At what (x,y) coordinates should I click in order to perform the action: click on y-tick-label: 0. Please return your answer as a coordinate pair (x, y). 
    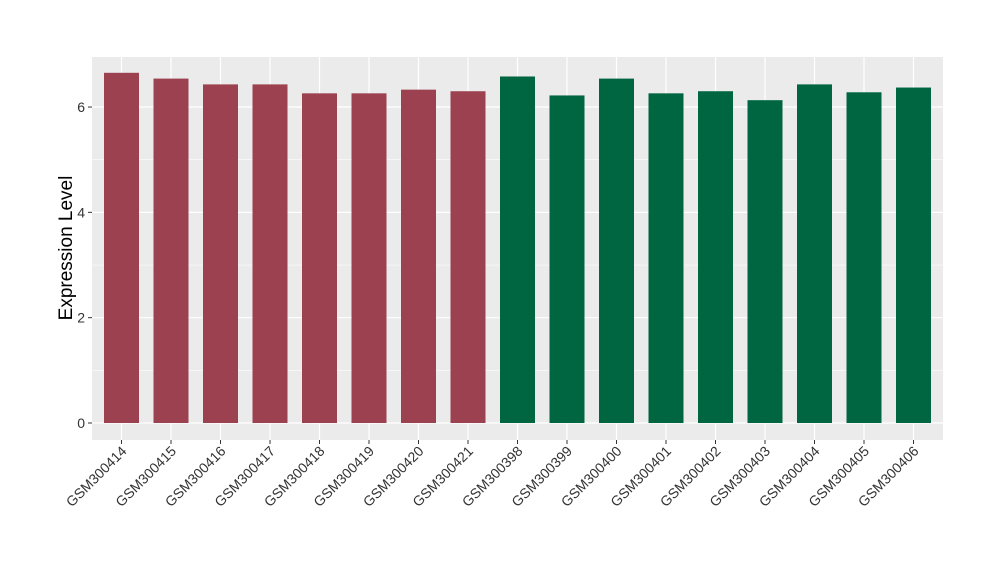
    Looking at the image, I should click on (81, 423).